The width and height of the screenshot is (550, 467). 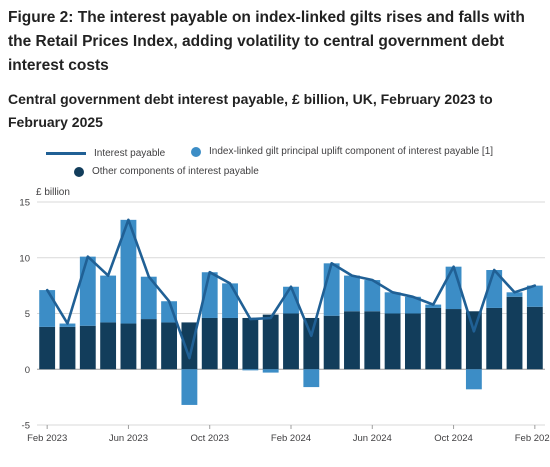 What do you see at coordinates (24, 203) in the screenshot?
I see `y-tick-label: 15` at bounding box center [24, 203].